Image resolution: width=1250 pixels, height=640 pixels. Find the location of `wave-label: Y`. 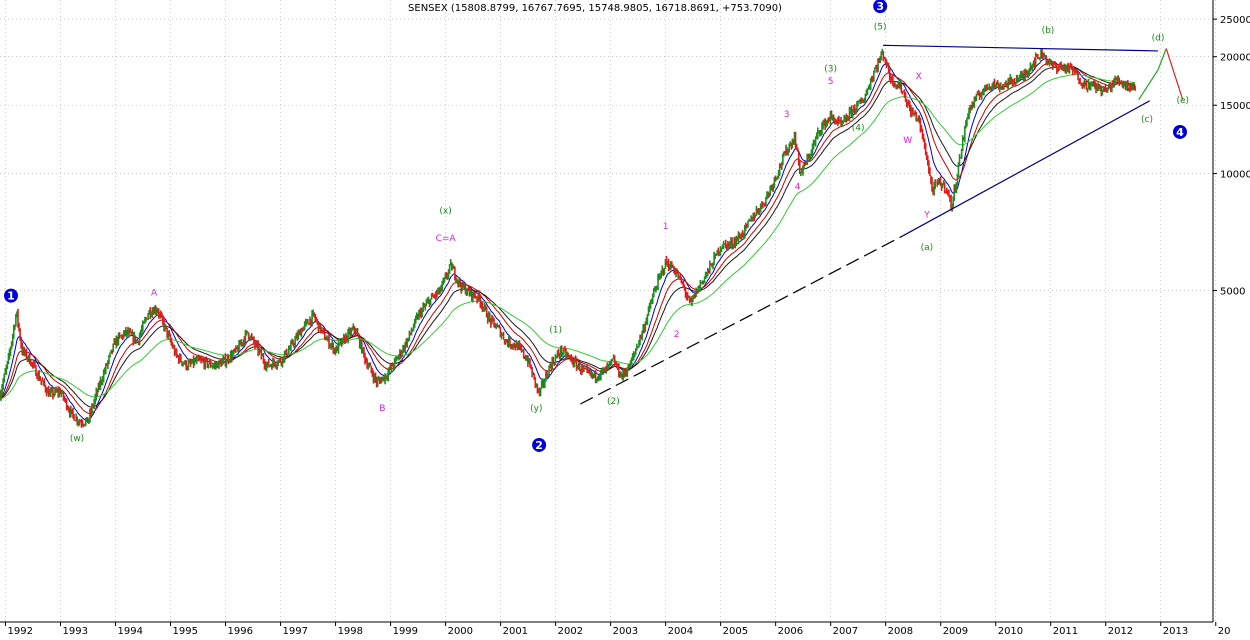

wave-label: Y is located at coordinates (926, 216).